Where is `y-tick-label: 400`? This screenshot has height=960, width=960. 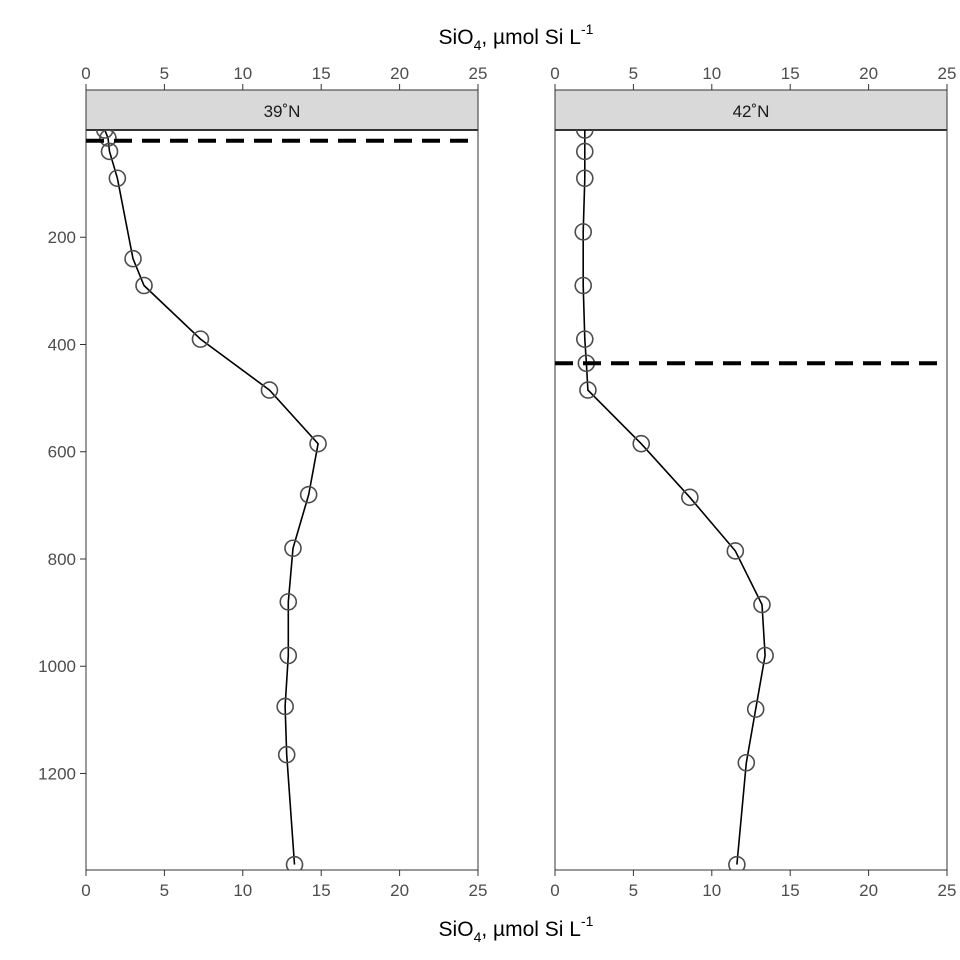 y-tick-label: 400 is located at coordinates (62, 344).